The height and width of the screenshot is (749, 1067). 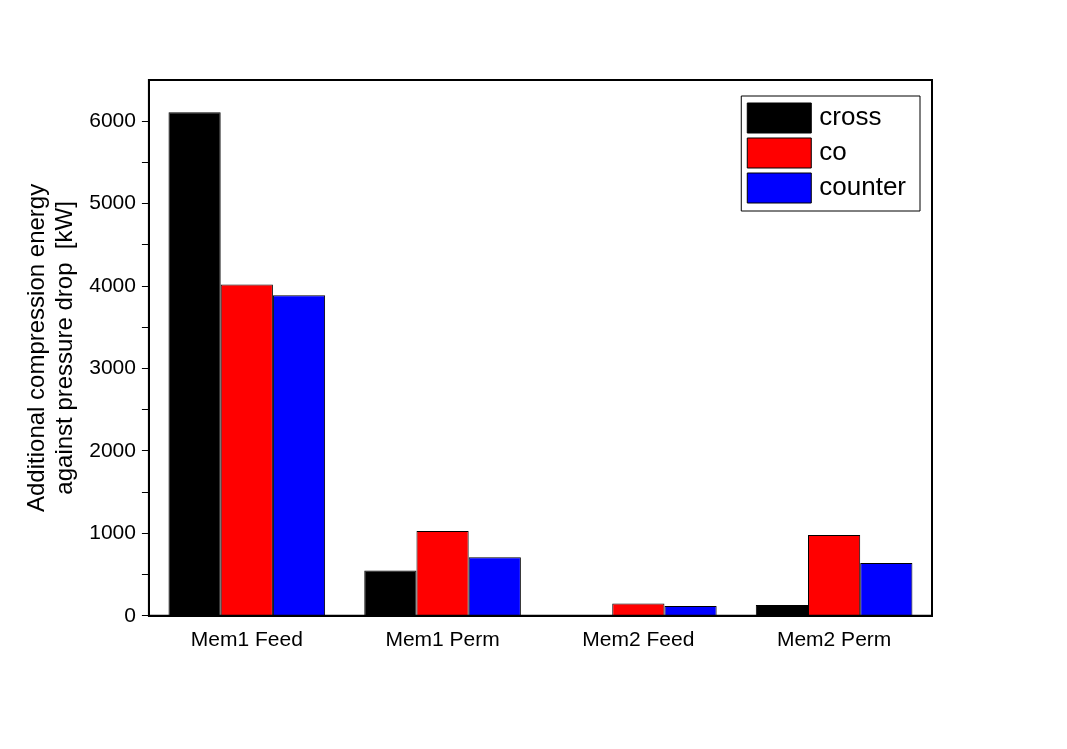 What do you see at coordinates (112, 284) in the screenshot?
I see `y-tick-label: 4000` at bounding box center [112, 284].